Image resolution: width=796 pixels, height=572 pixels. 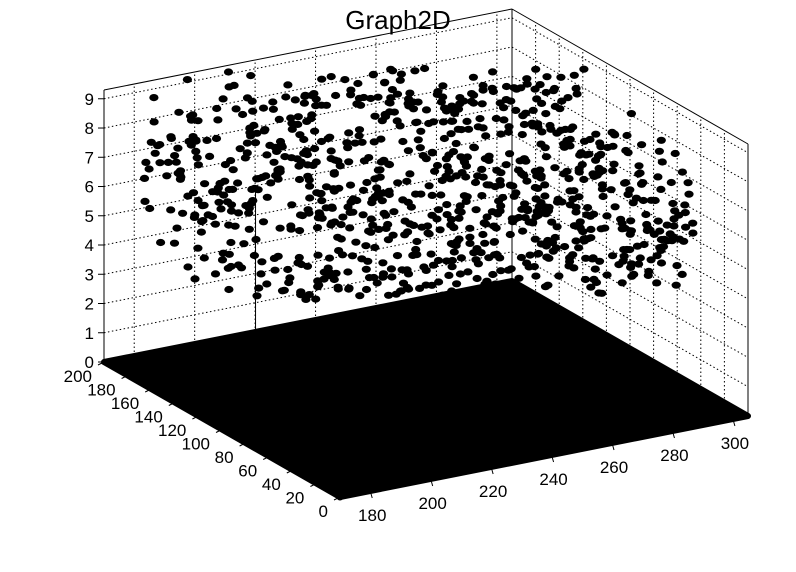 What do you see at coordinates (101, 390) in the screenshot?
I see `y-tick-label: 180` at bounding box center [101, 390].